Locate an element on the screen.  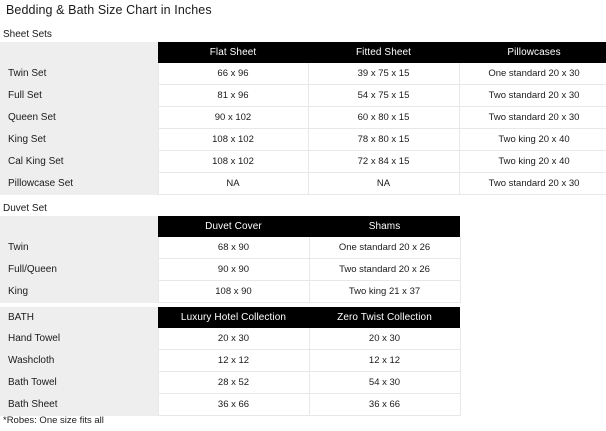
cell-bath-sheet-zero: 36 x 66 is located at coordinates (385, 404).